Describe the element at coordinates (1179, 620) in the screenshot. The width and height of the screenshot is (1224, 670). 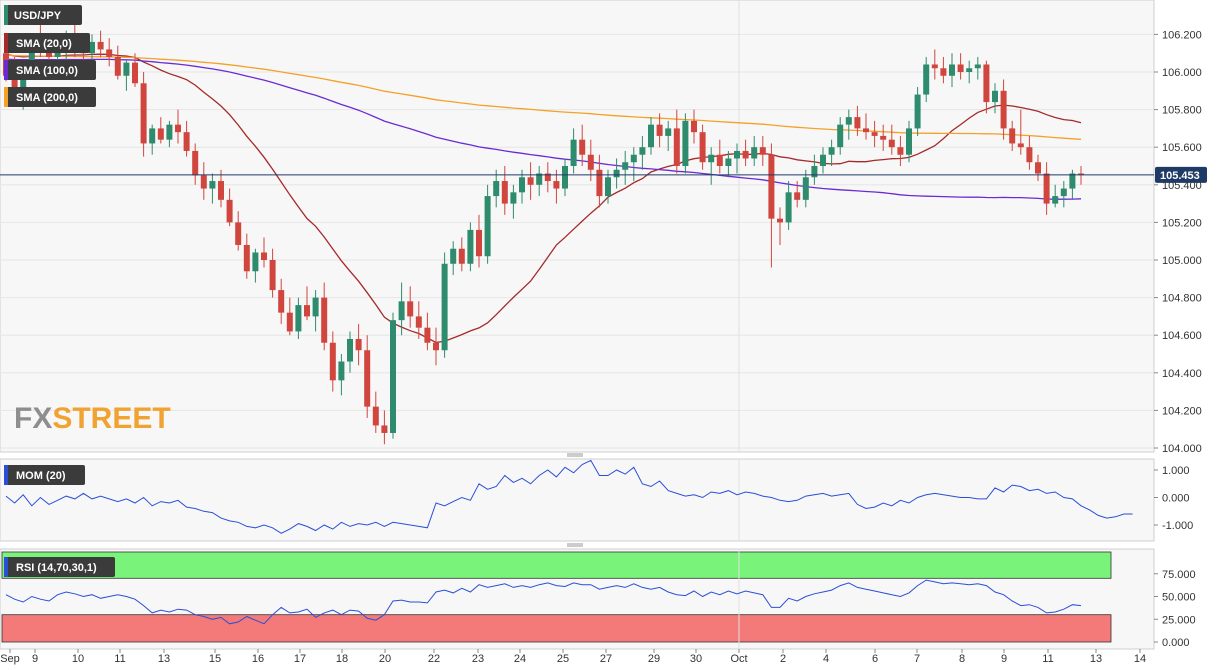
I see `y-tick-label: 25.000` at that location.